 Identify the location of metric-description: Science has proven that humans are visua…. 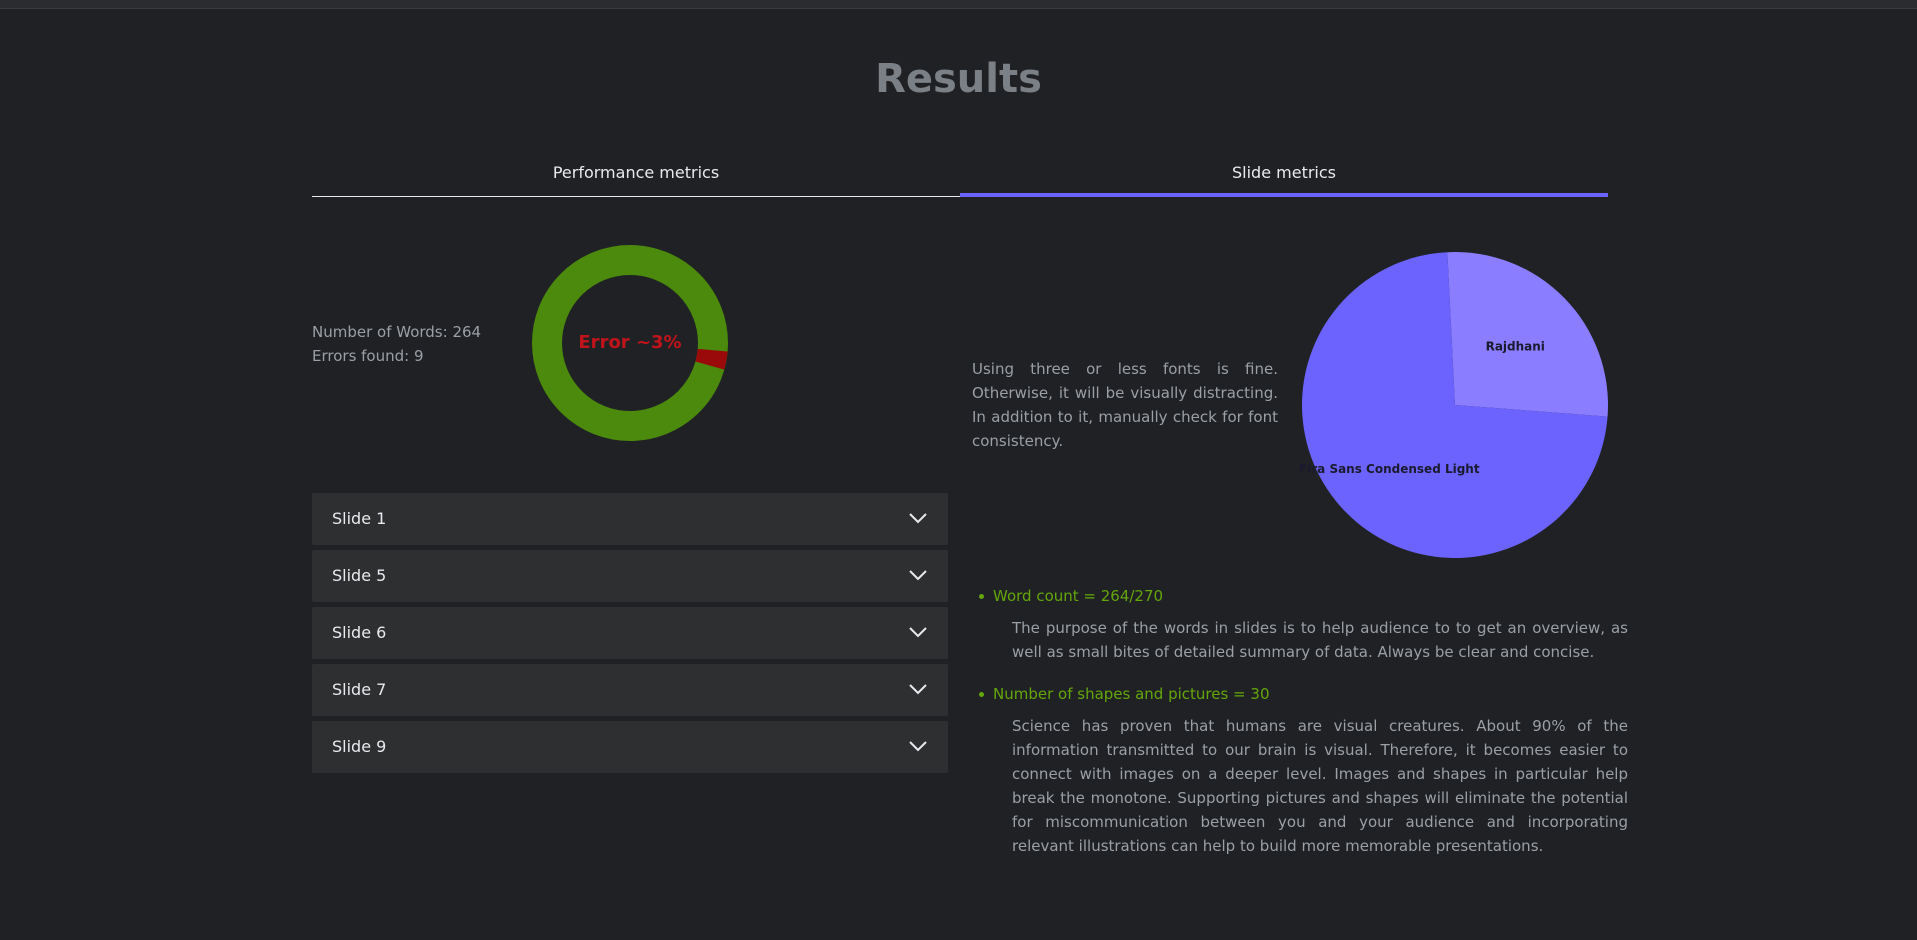
(1320, 786).